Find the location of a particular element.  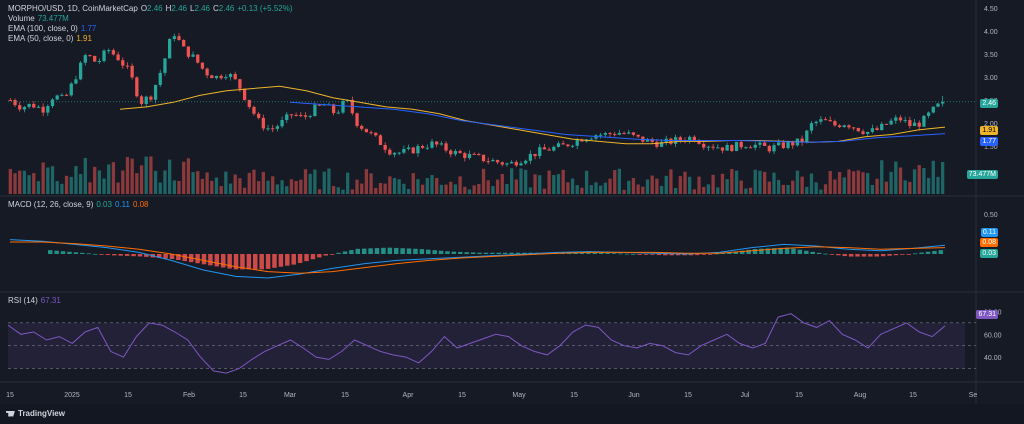

rsi-band-fill is located at coordinates (486, 345).